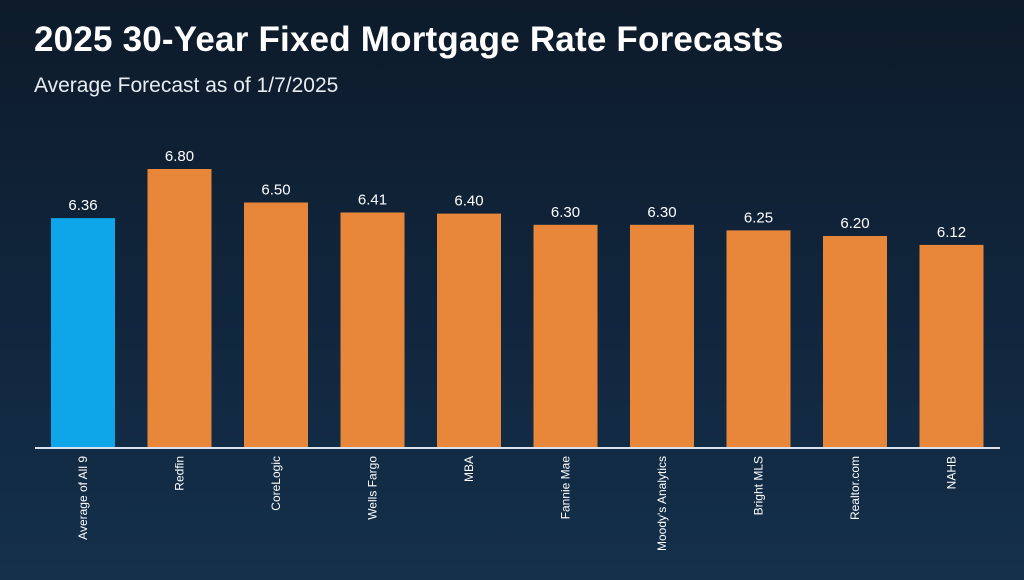 The image size is (1024, 580). Describe the element at coordinates (83, 498) in the screenshot. I see `category-label-0: Average of All 9` at that location.